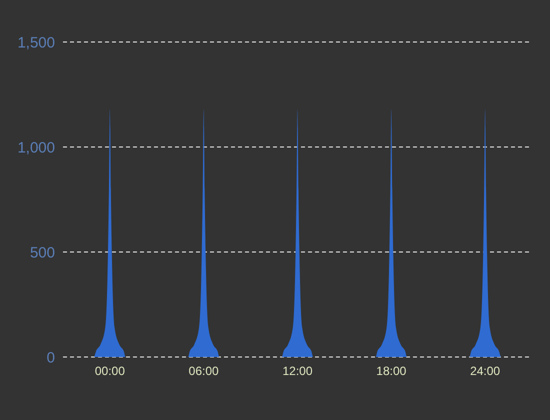 This screenshot has width=550, height=420. What do you see at coordinates (110, 371) in the screenshot?
I see `x-tick-label: 00:00` at bounding box center [110, 371].